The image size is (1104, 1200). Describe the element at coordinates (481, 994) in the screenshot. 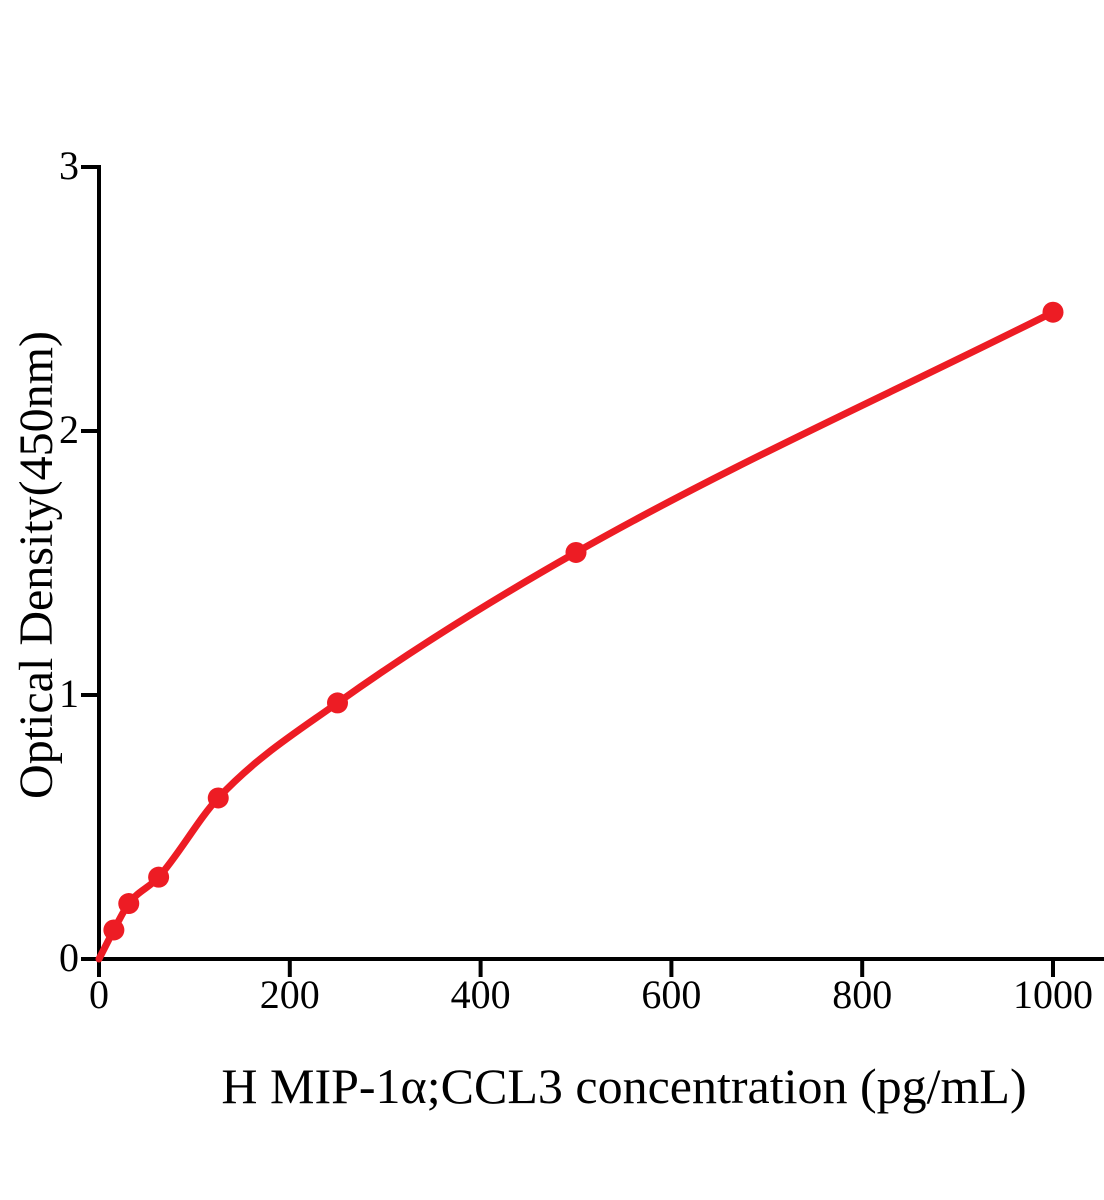

I see `x-tick-label: 400` at that location.